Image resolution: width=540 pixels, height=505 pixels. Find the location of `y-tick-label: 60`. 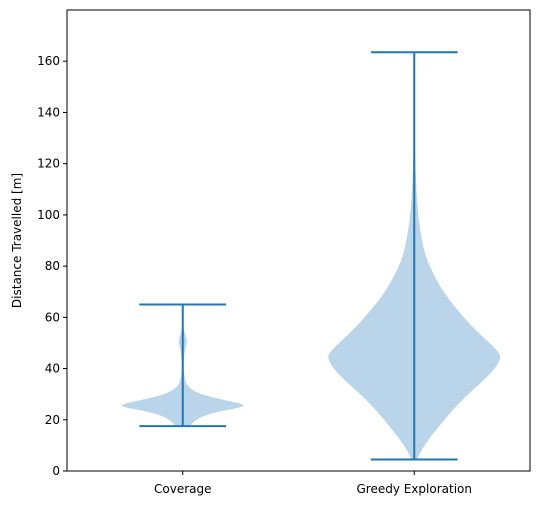

y-tick-label: 60 is located at coordinates (52, 317).